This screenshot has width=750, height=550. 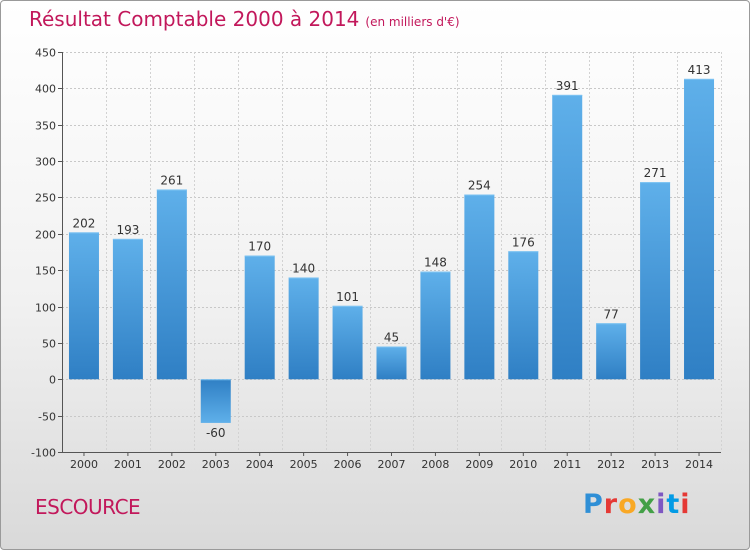 What do you see at coordinates (435, 464) in the screenshot?
I see `x-tick-label-2008: 2008` at bounding box center [435, 464].